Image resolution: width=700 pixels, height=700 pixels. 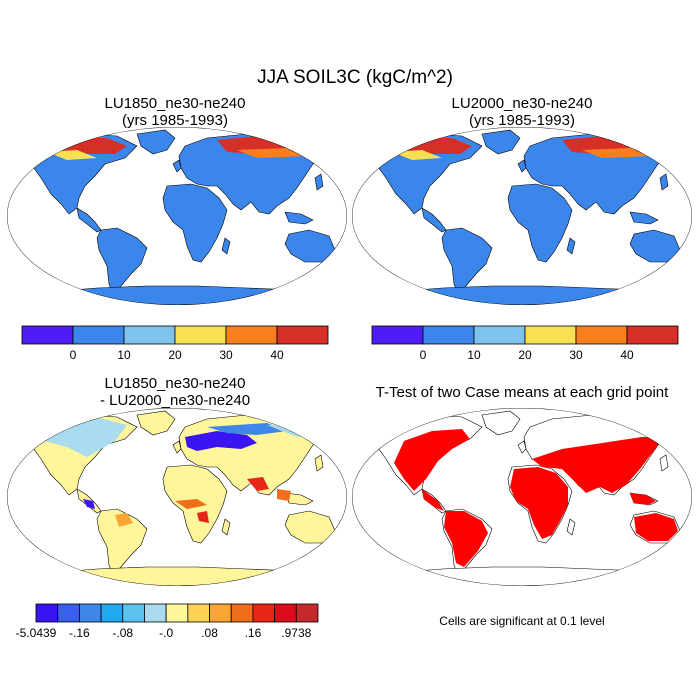 What do you see at coordinates (122, 633) in the screenshot?
I see `colorbar-tick-label: -.08` at bounding box center [122, 633].